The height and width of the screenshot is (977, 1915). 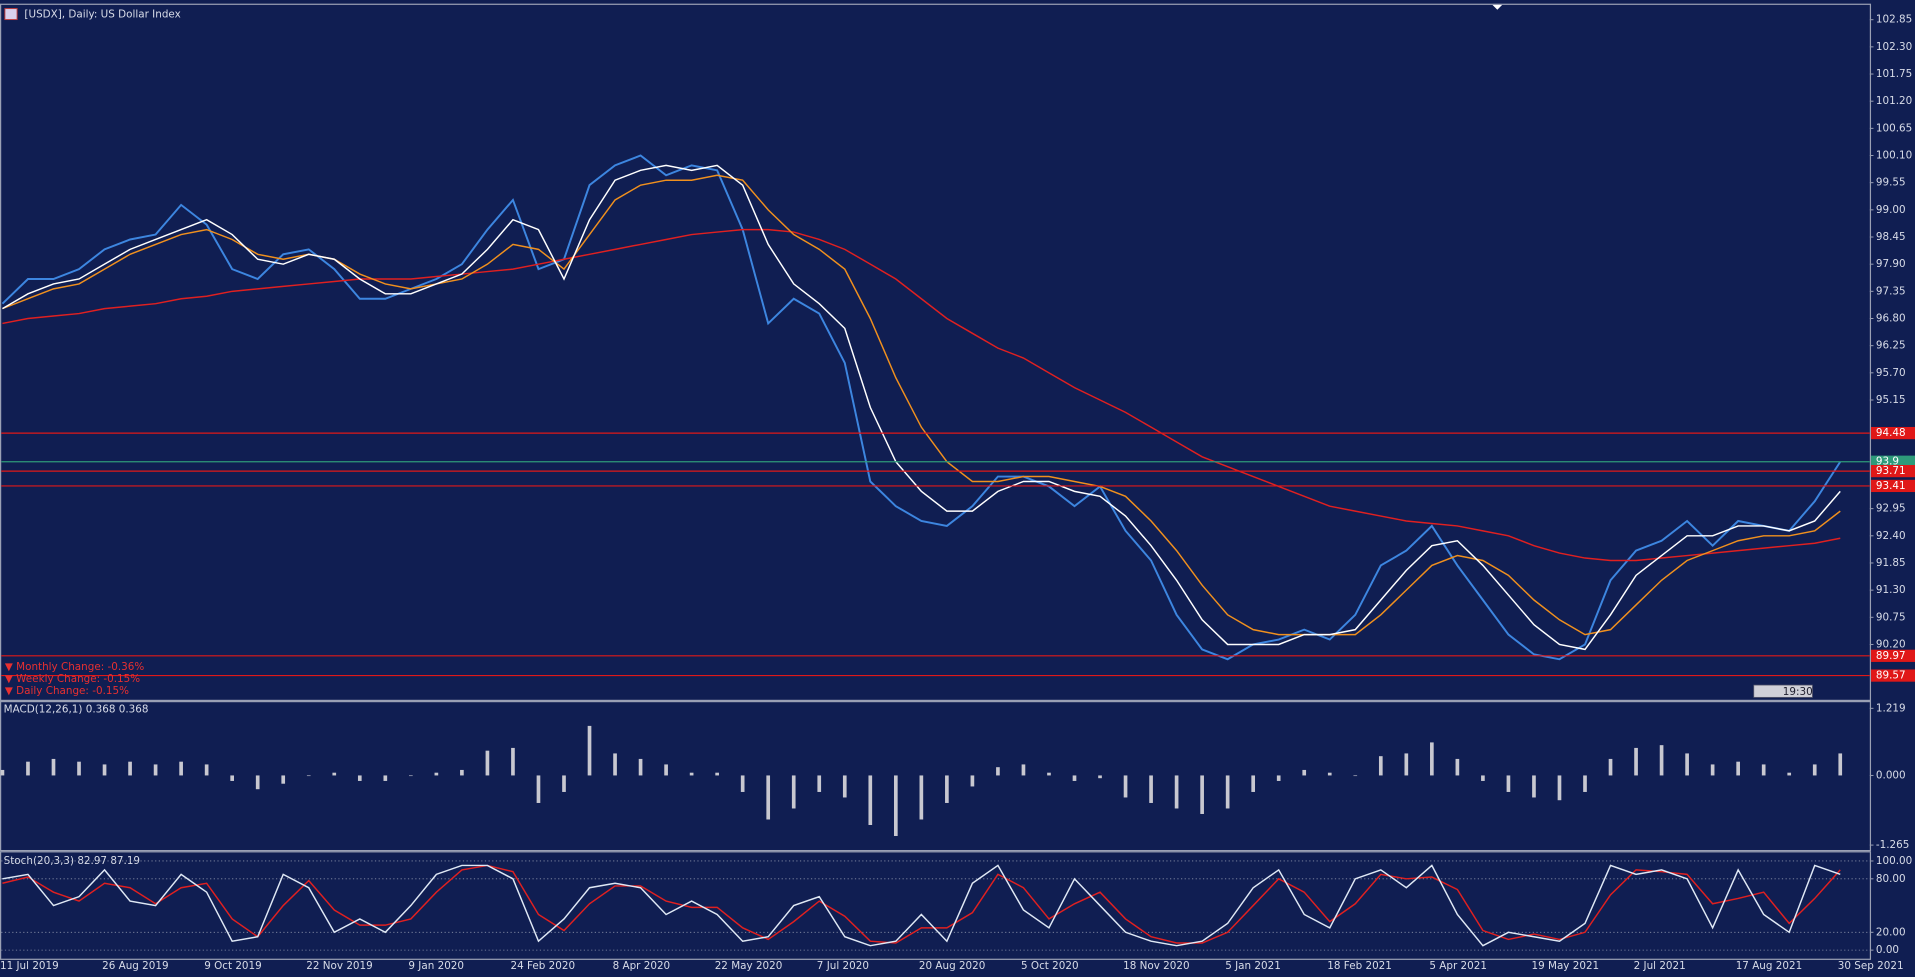 I want to click on x-tick-label: 17 Aug 2021, so click(x=1769, y=966).